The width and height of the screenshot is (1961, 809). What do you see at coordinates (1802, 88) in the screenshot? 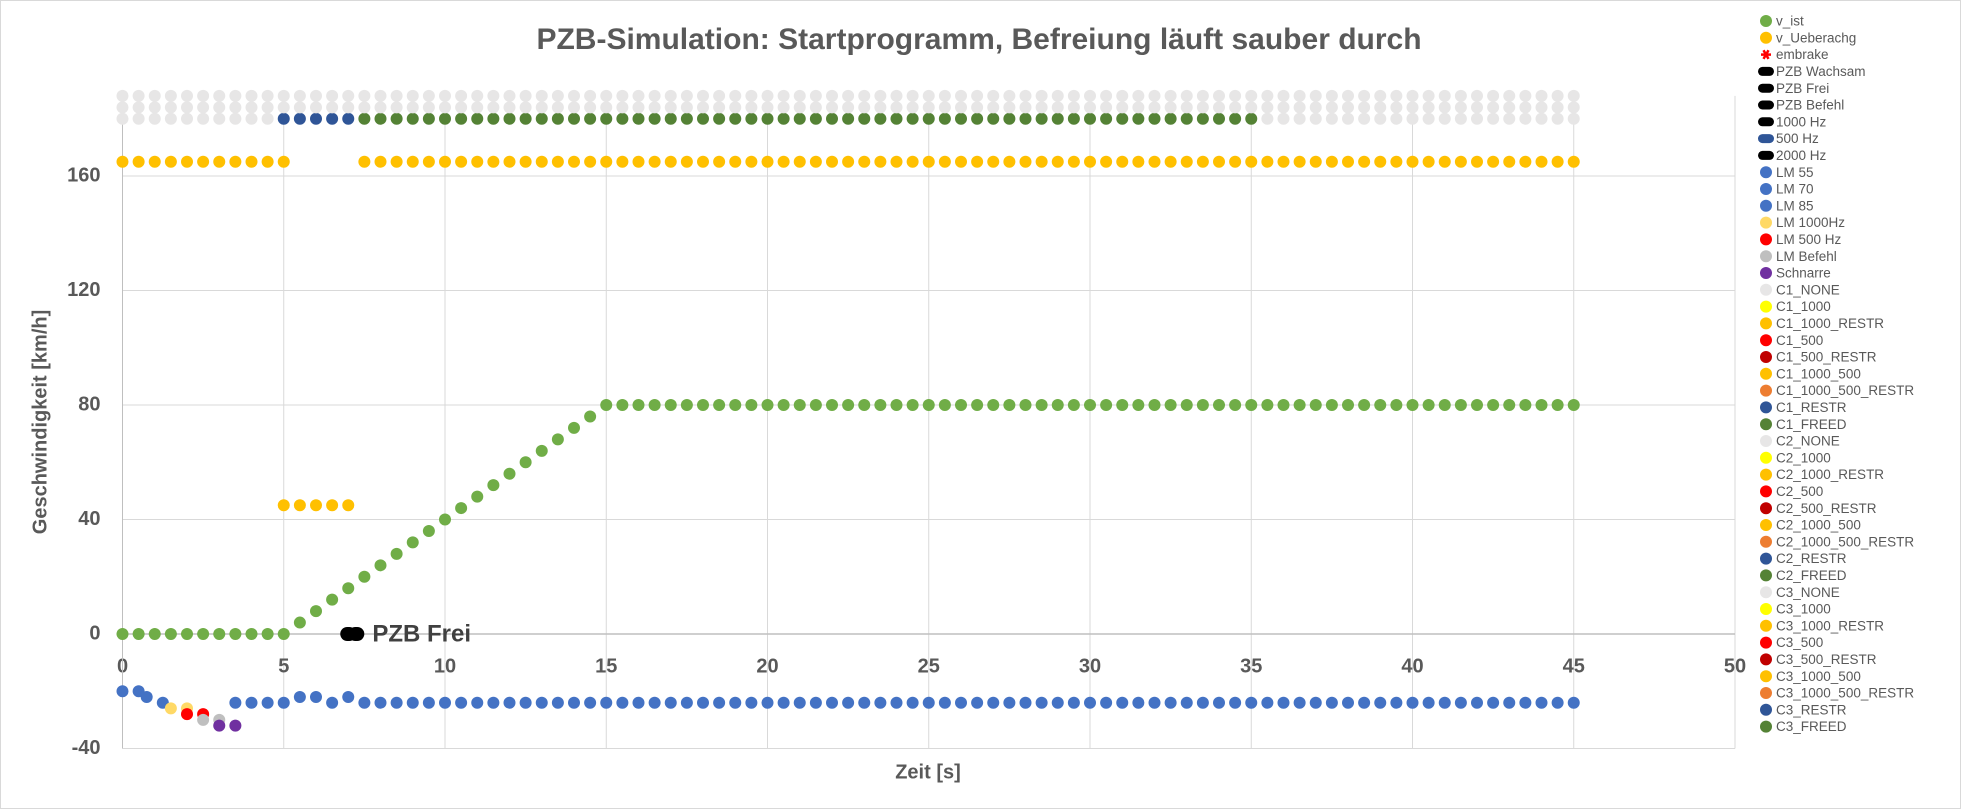
I see `legend-label: PZB Frei` at bounding box center [1802, 88].